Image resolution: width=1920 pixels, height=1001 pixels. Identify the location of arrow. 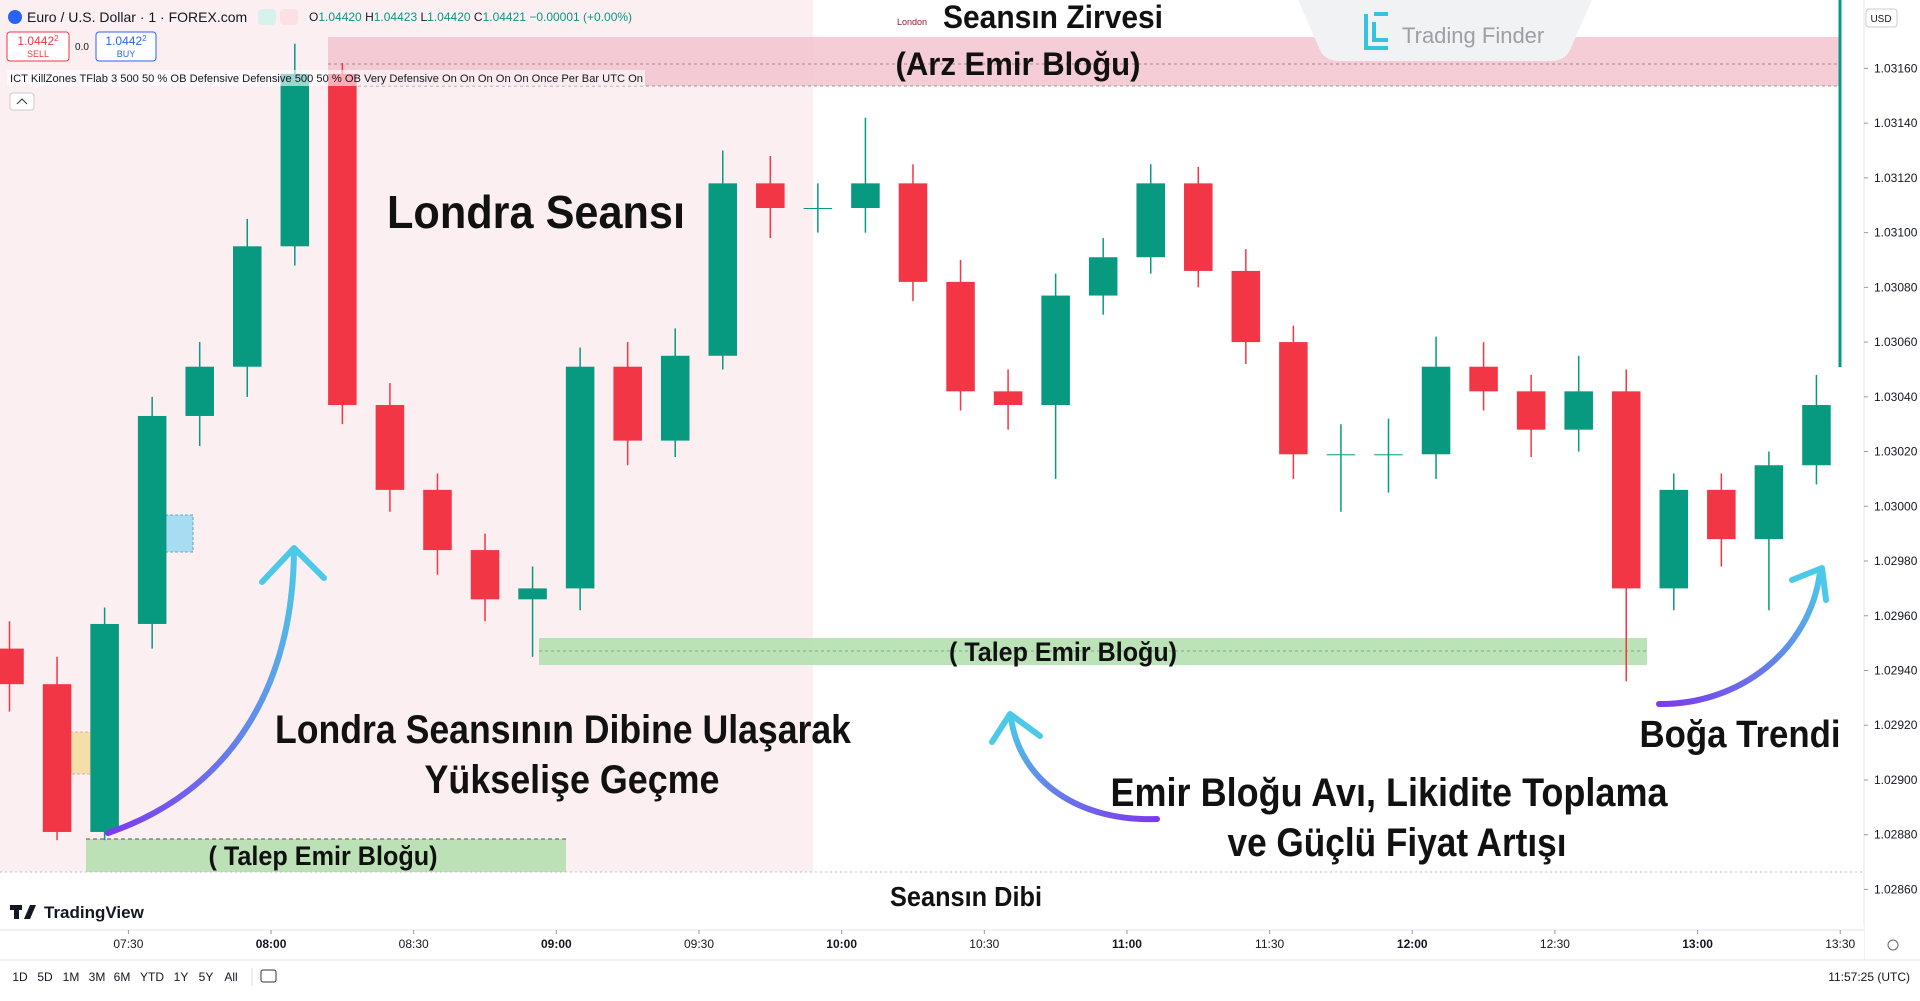
(1739, 638).